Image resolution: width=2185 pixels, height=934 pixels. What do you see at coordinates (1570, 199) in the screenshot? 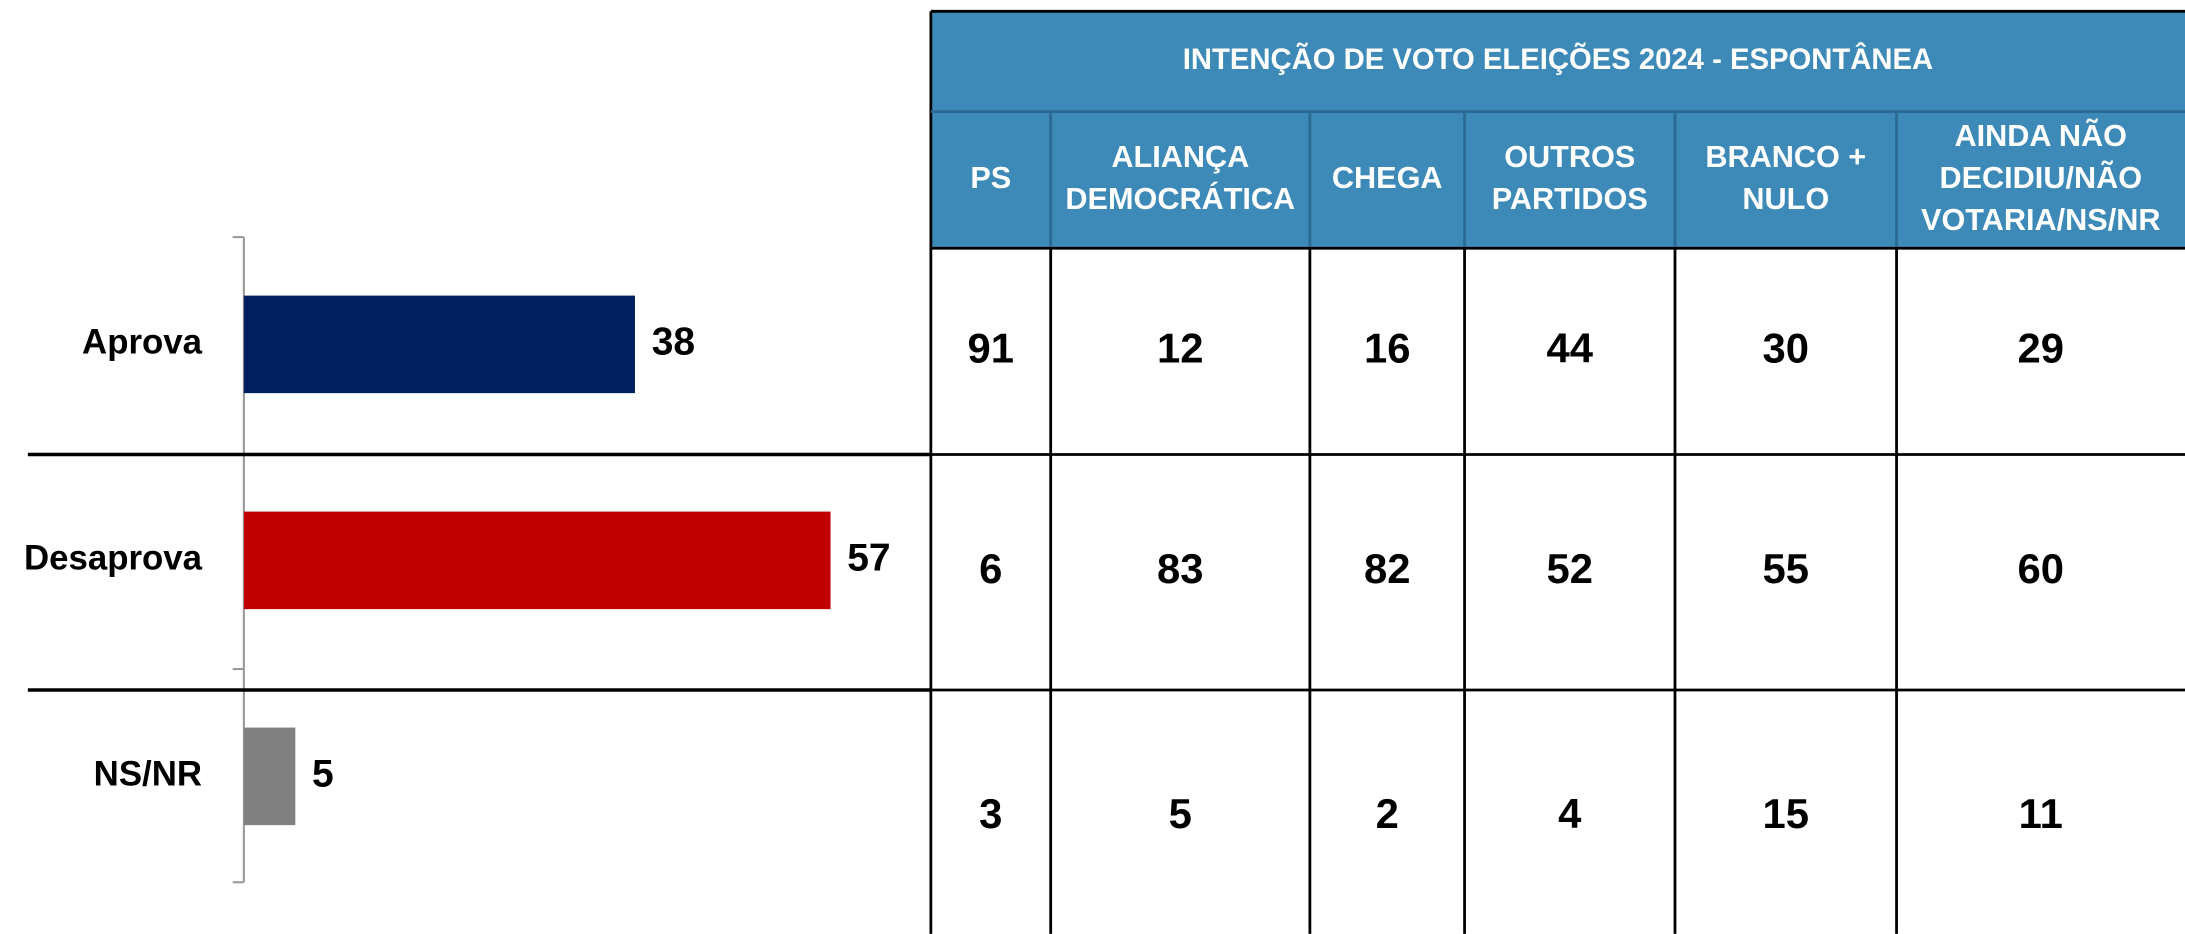
I see `column-header: PARTIDOS` at bounding box center [1570, 199].